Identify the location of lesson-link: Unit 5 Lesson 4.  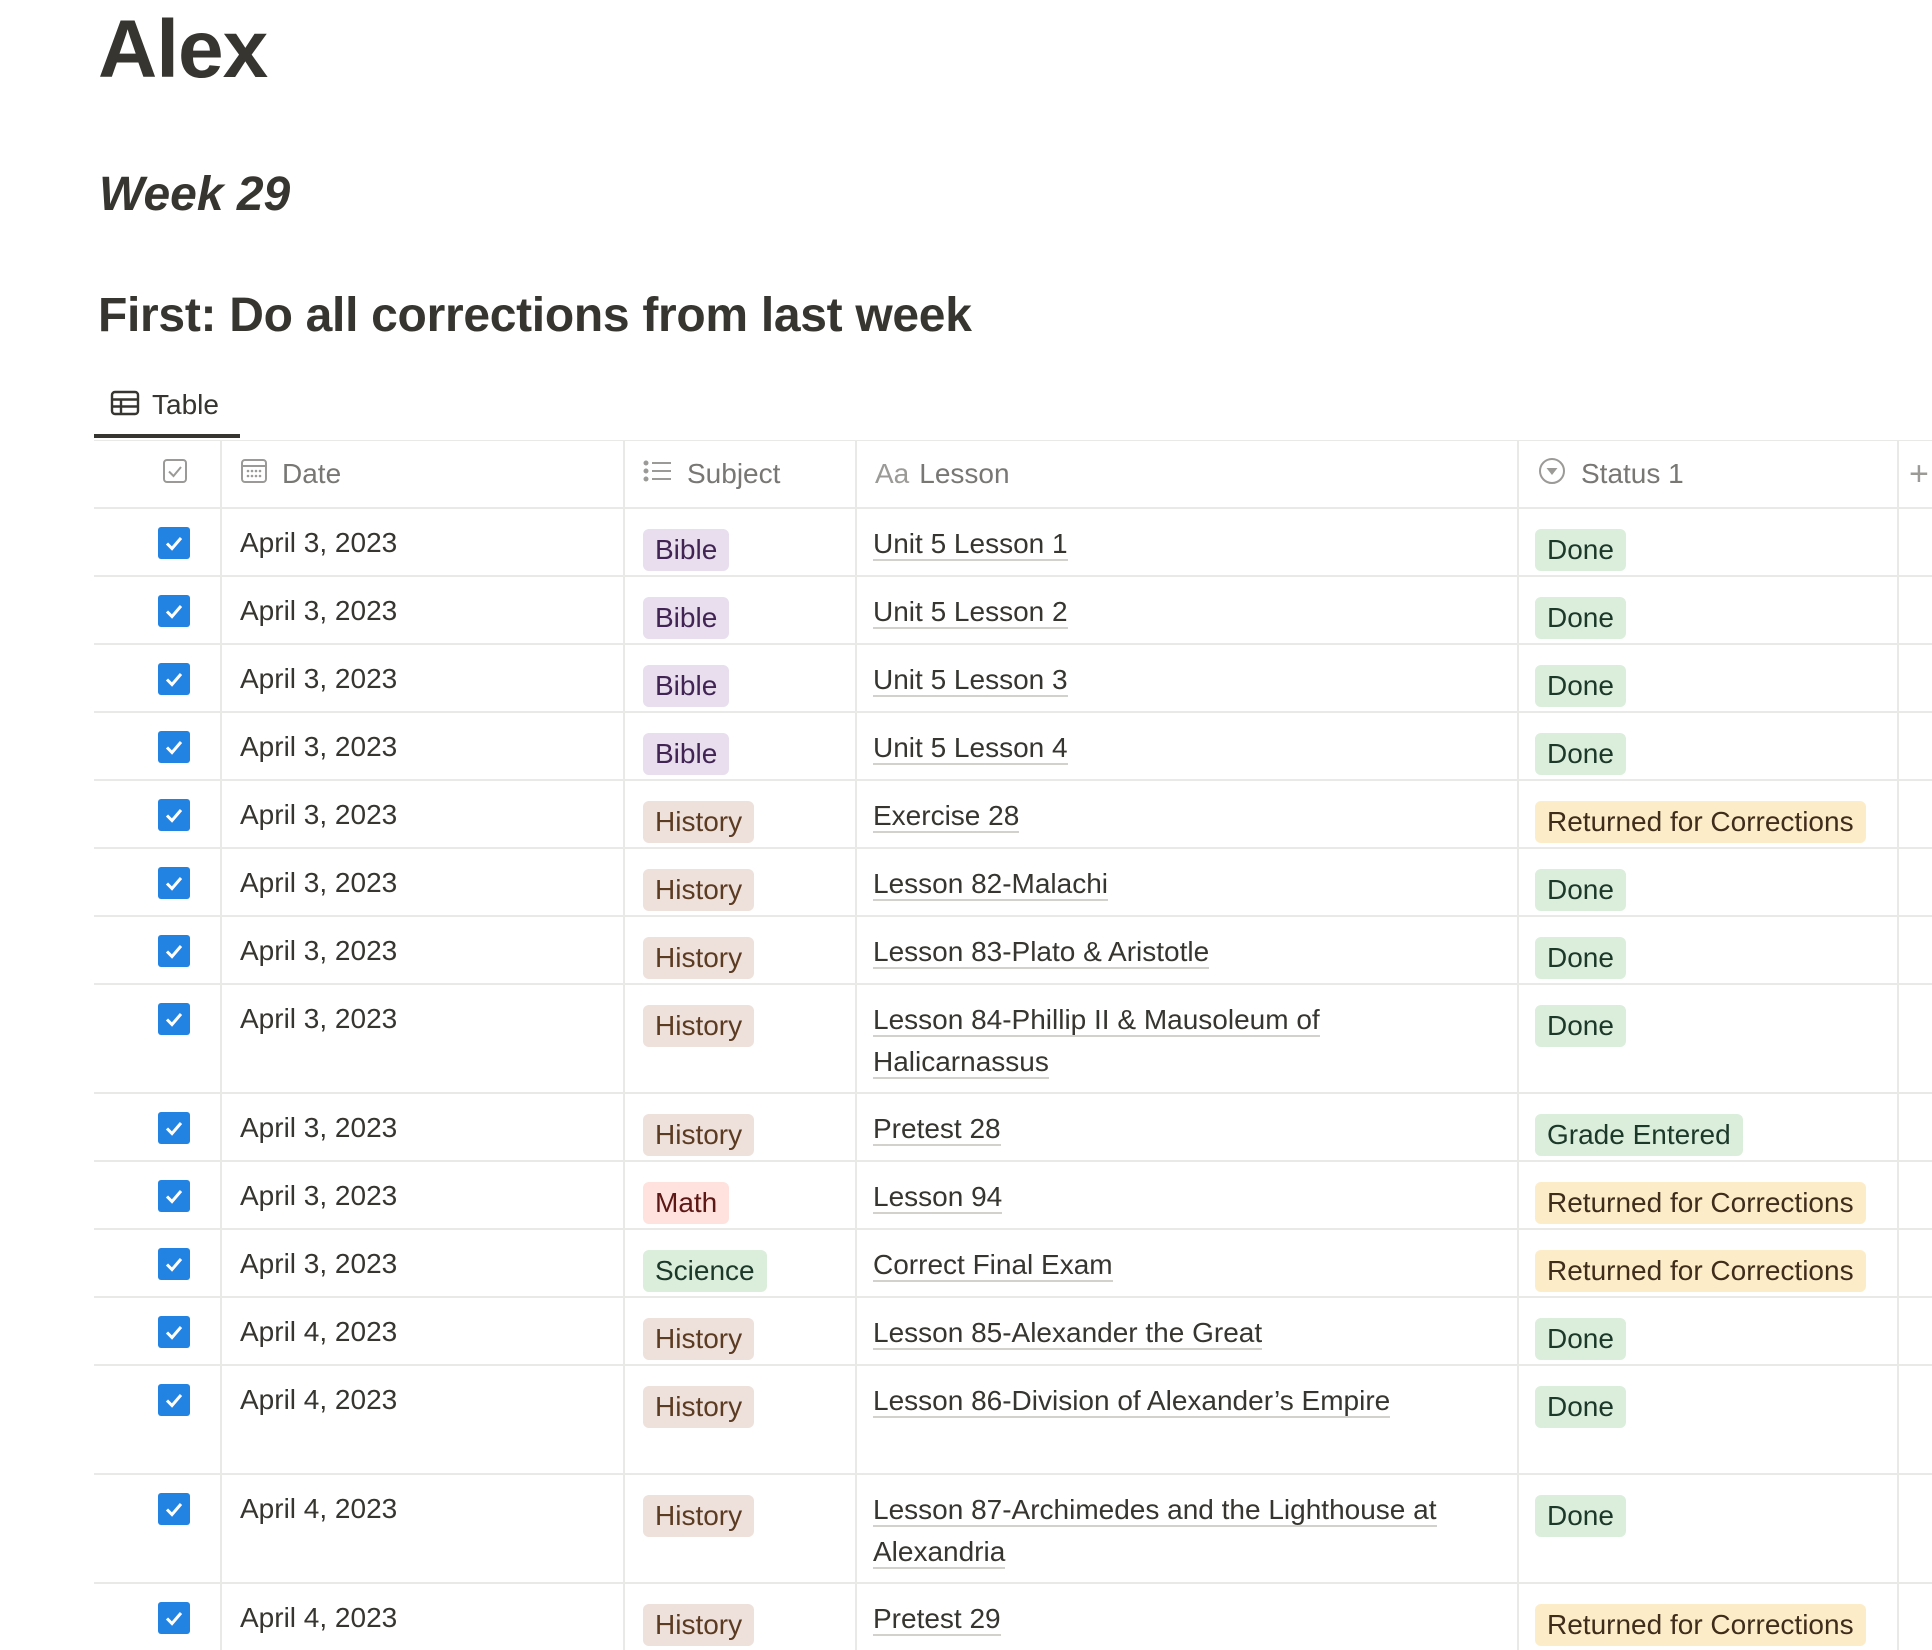
(970, 748).